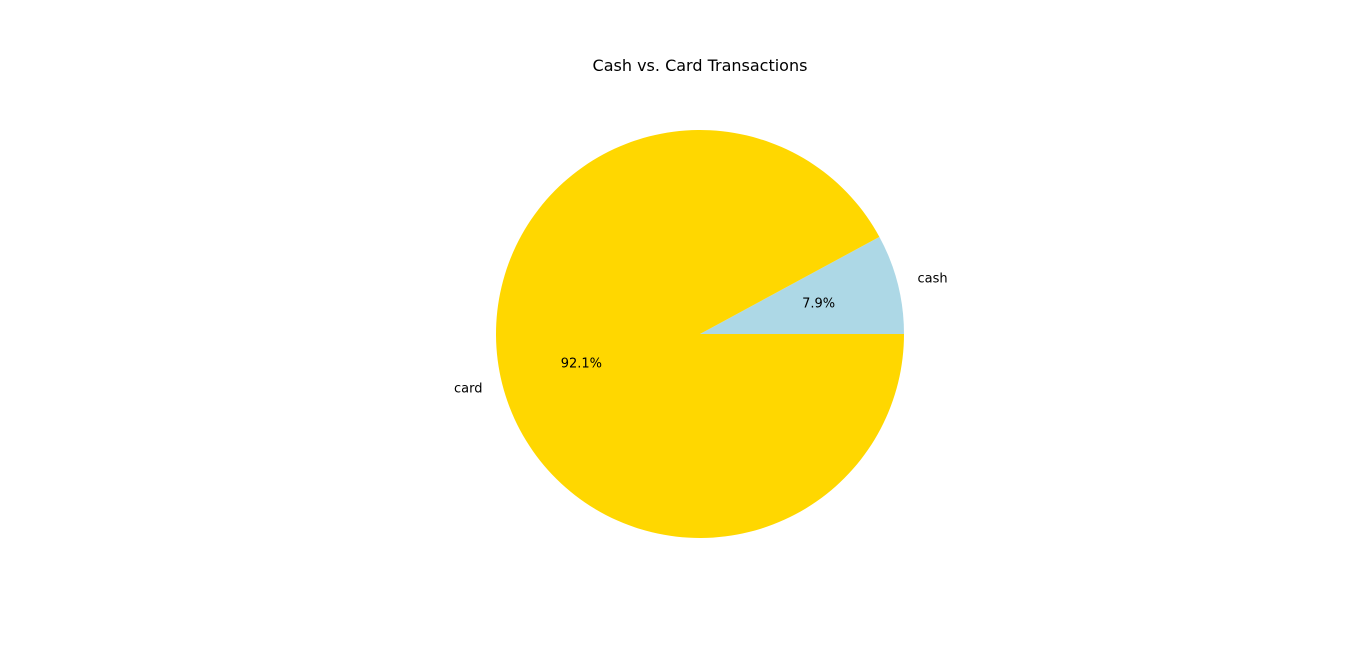  What do you see at coordinates (802, 285) in the screenshot?
I see `pie-slice-cash` at bounding box center [802, 285].